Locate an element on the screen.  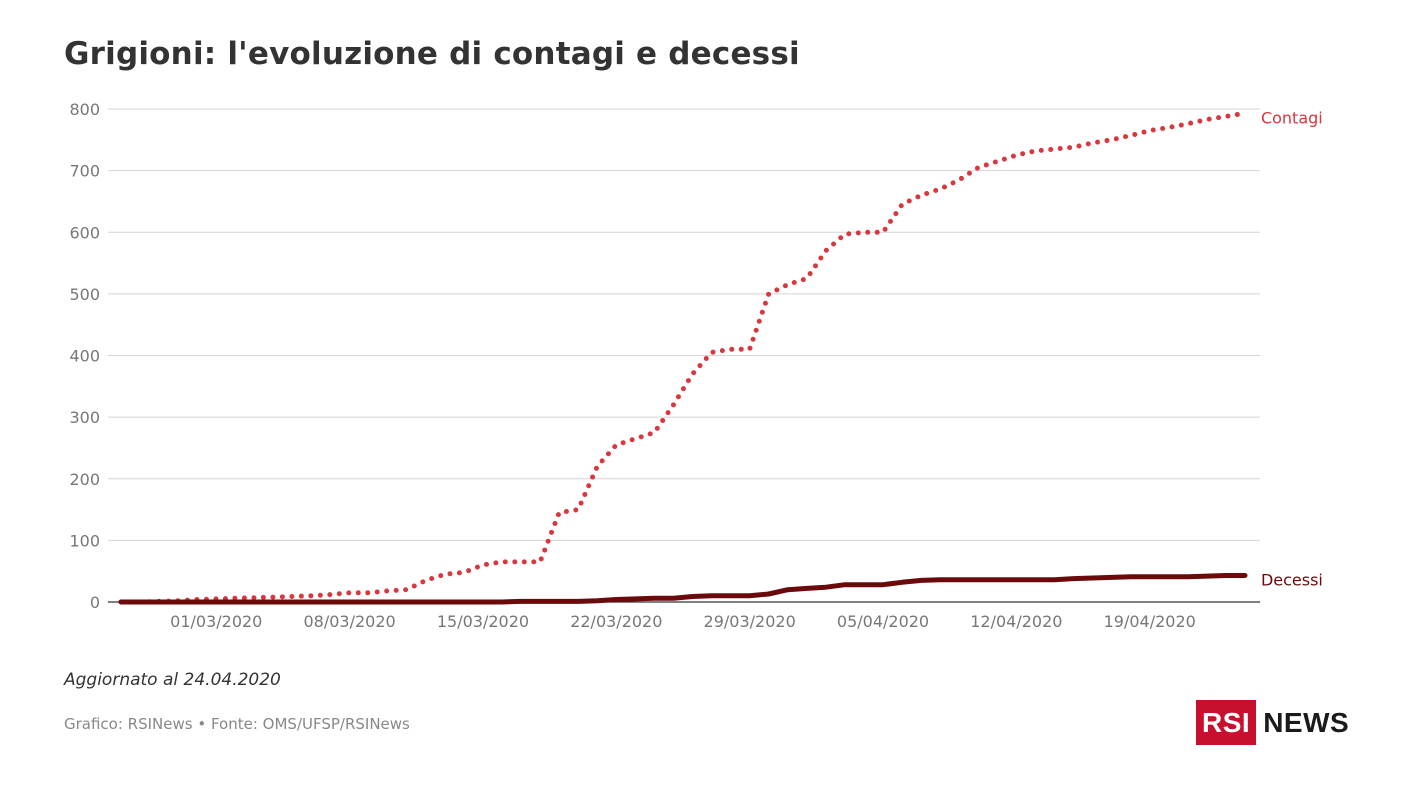
series-labels: Contagi Decessi is located at coordinates (1292, 348).